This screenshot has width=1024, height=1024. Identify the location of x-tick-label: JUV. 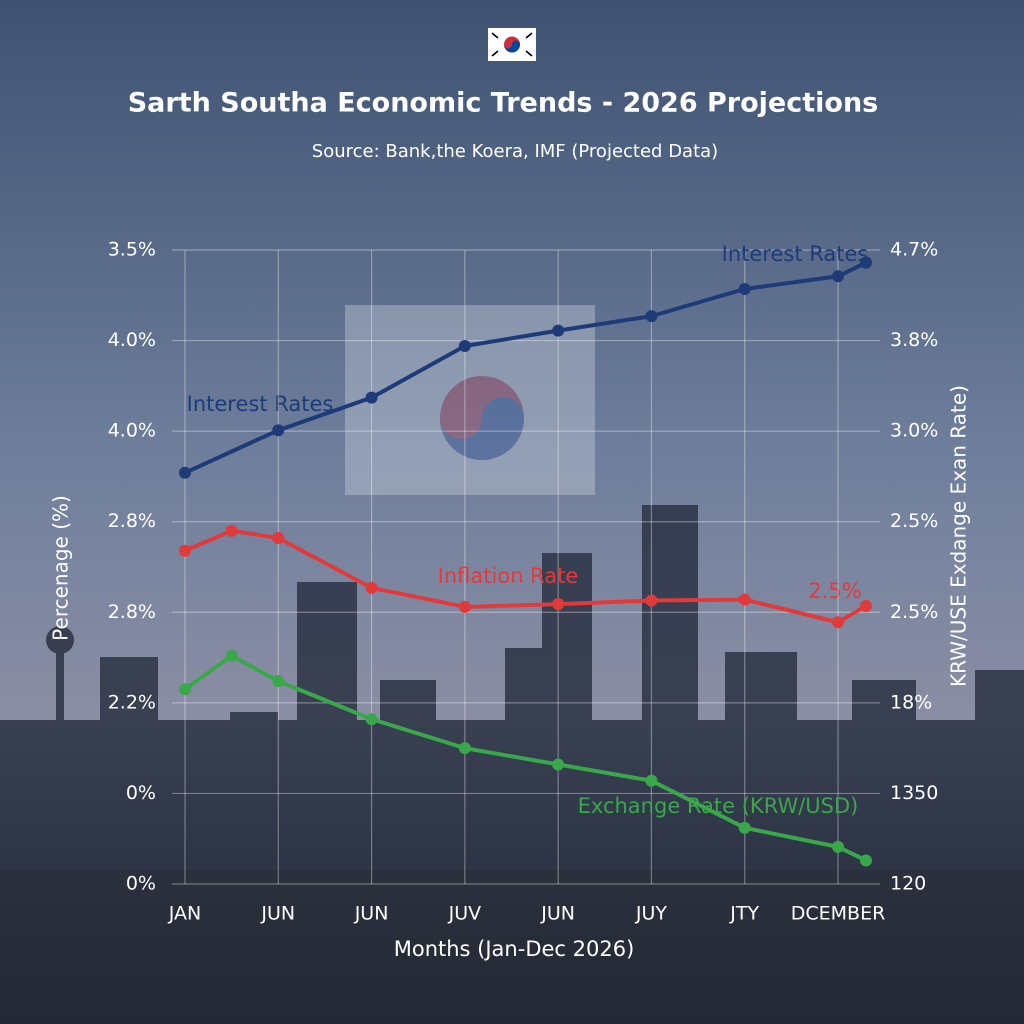
(465, 914).